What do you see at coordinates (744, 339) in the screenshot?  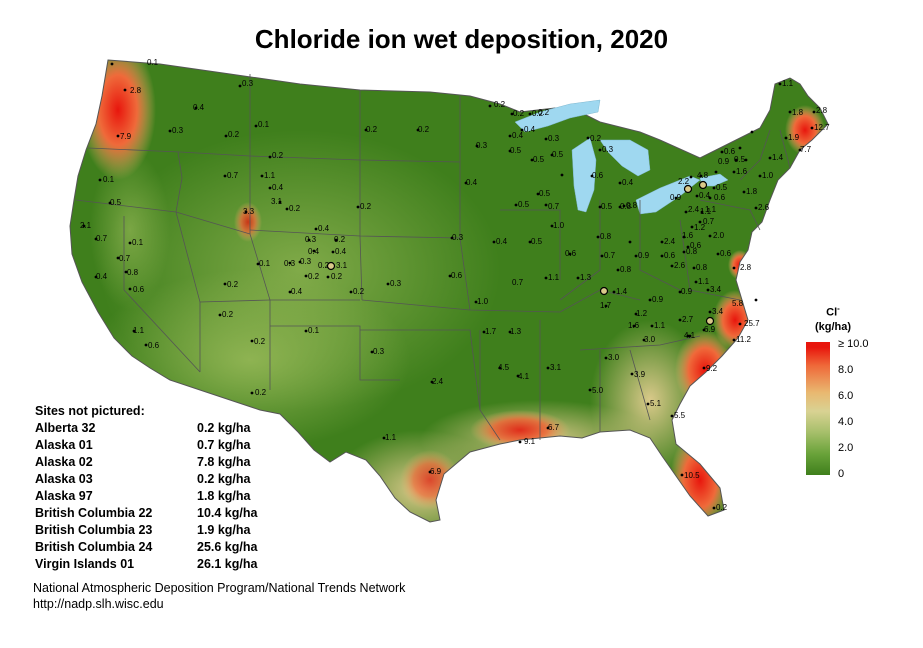 I see `site-label: 11.2` at bounding box center [744, 339].